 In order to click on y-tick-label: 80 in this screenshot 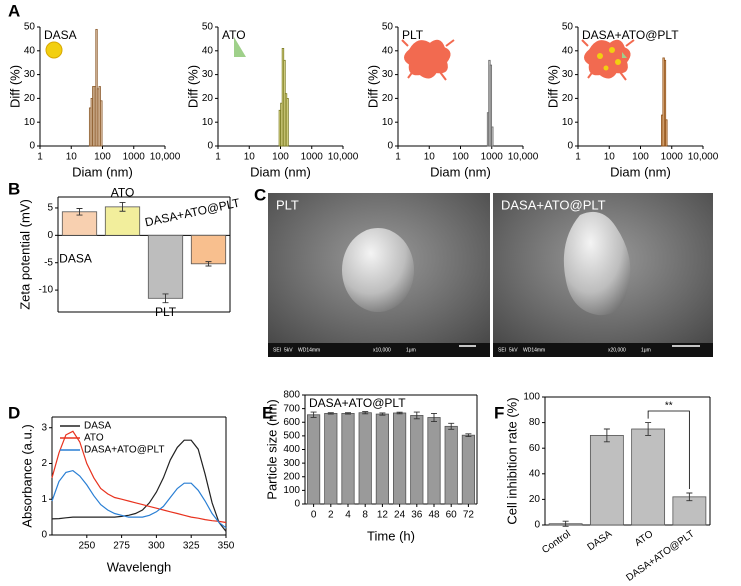, I will do `click(535, 422)`.